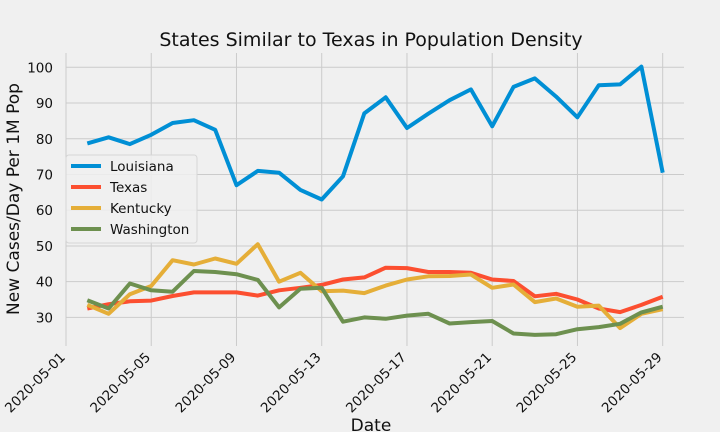 This screenshot has width=720, height=432. What do you see at coordinates (14, 199) in the screenshot?
I see `y-axis-label: New Cases/Day Per 1M Pop` at bounding box center [14, 199].